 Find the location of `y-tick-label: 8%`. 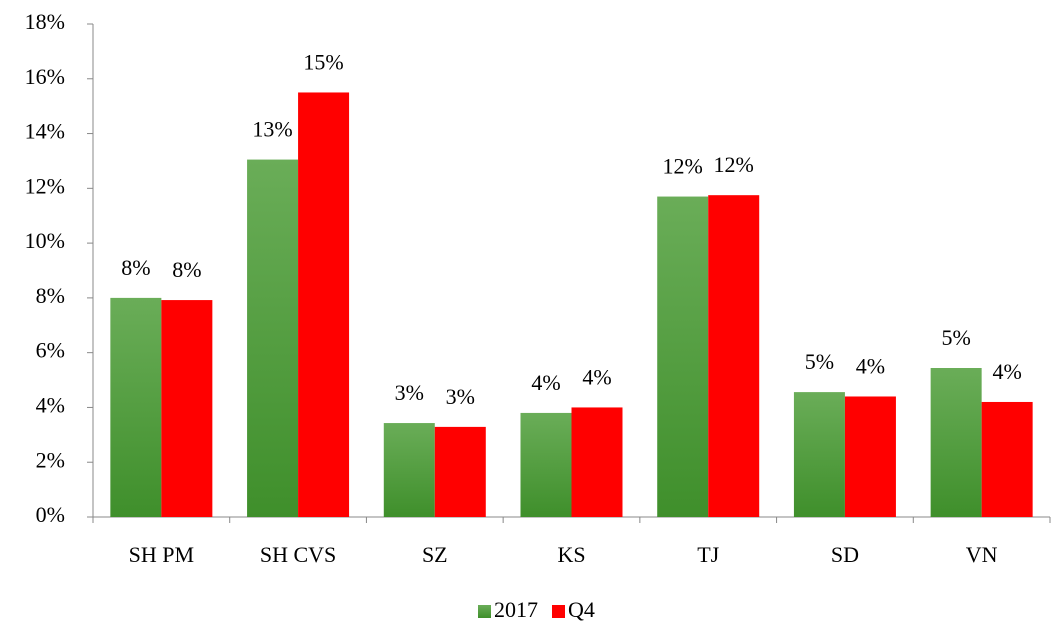

y-tick-label: 8% is located at coordinates (50, 295).